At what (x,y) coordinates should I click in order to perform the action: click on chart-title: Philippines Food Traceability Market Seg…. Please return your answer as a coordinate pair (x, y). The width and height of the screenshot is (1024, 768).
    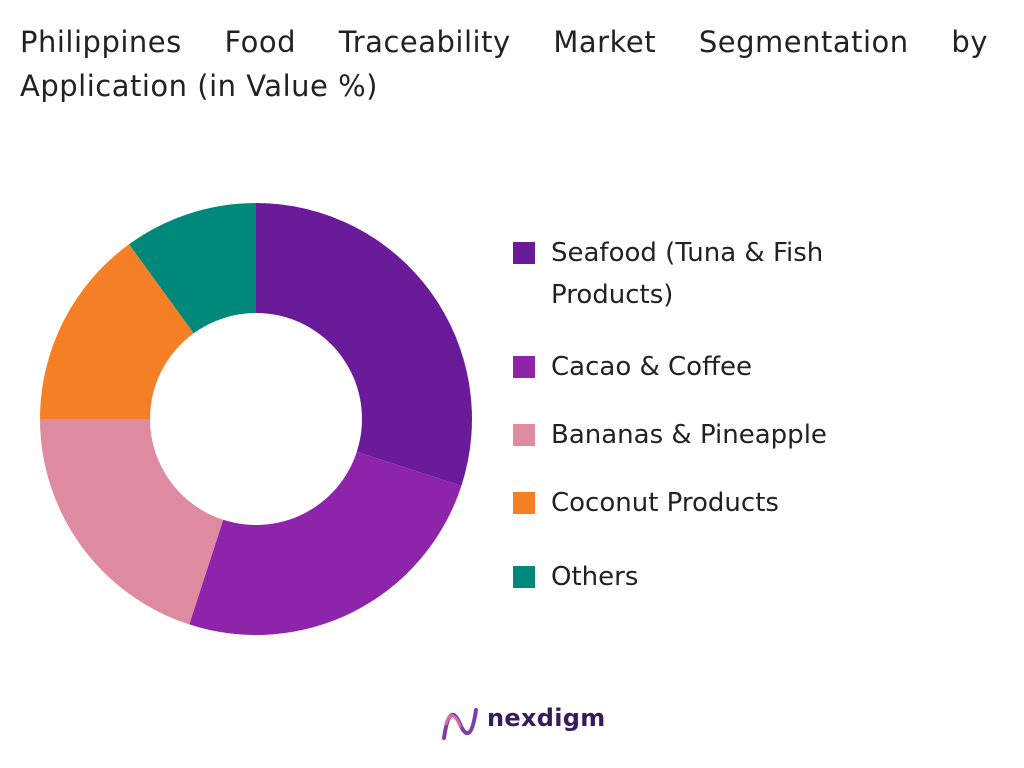
    Looking at the image, I should click on (504, 64).